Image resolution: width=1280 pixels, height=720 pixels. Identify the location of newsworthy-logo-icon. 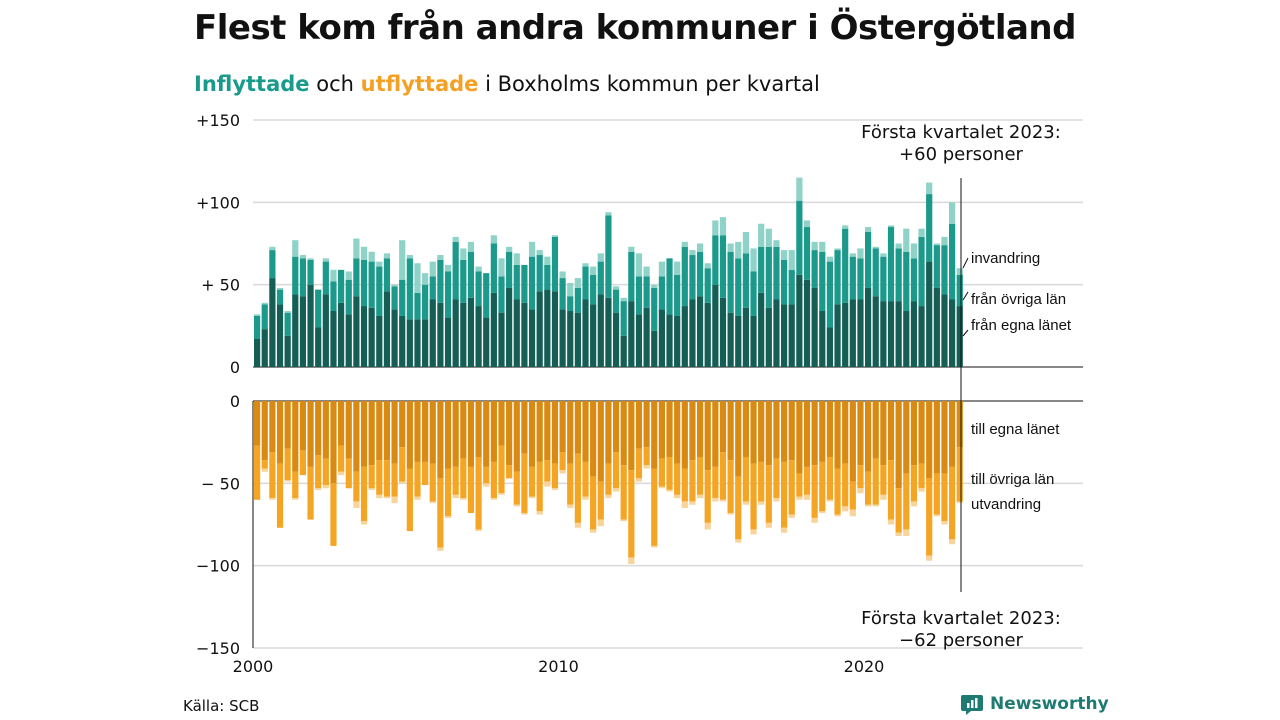
(972, 705).